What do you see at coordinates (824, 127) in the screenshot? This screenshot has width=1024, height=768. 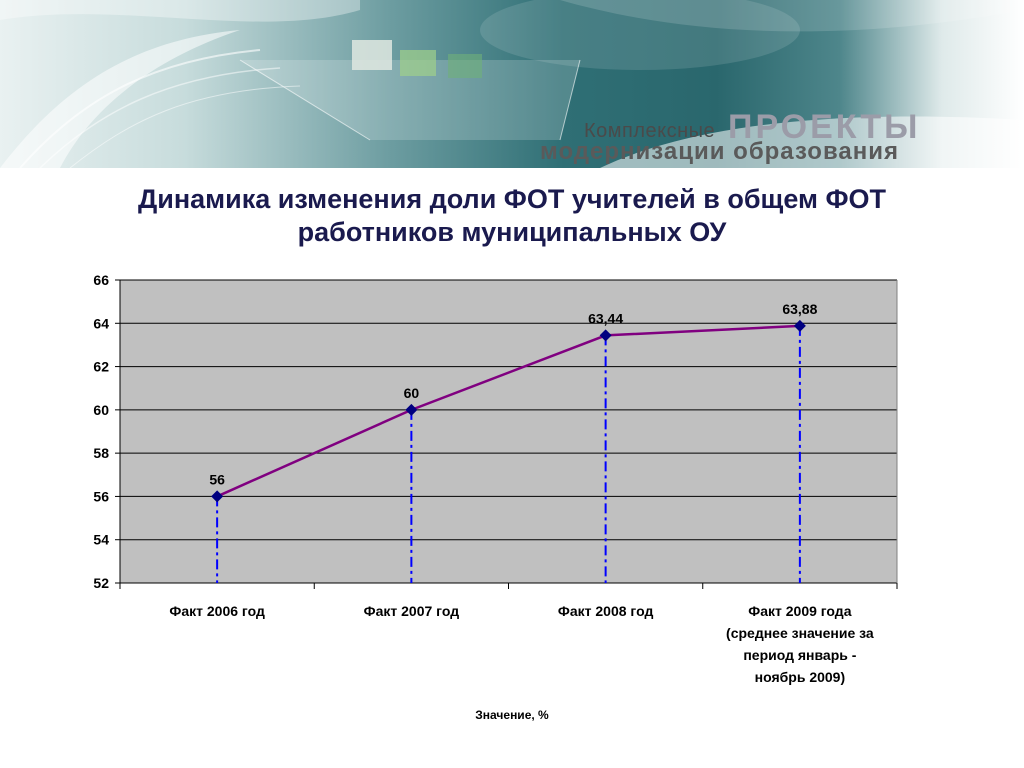 I see `brand-text-big: ПРОЕКТЫ` at bounding box center [824, 127].